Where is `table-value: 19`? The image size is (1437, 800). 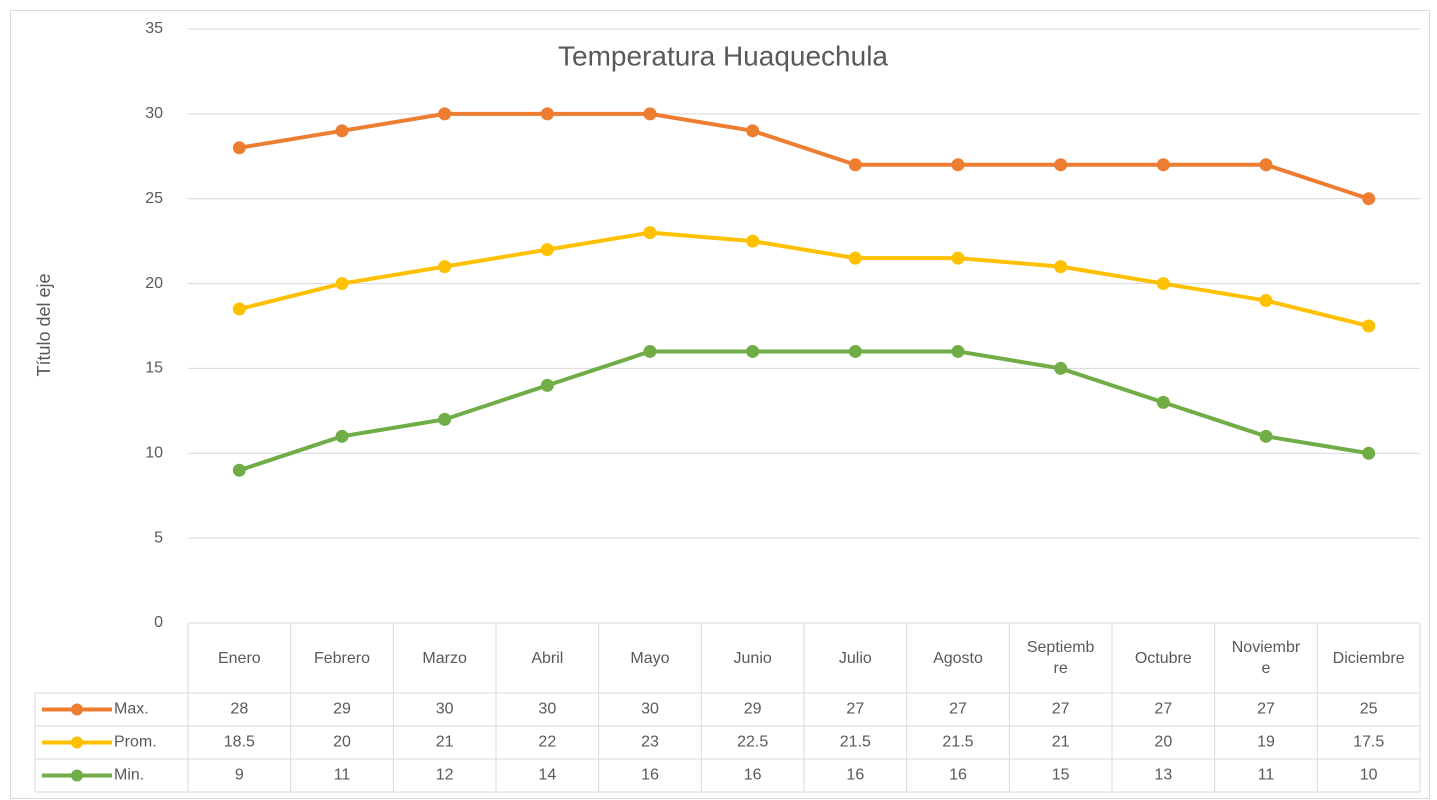 table-value: 19 is located at coordinates (1266, 742).